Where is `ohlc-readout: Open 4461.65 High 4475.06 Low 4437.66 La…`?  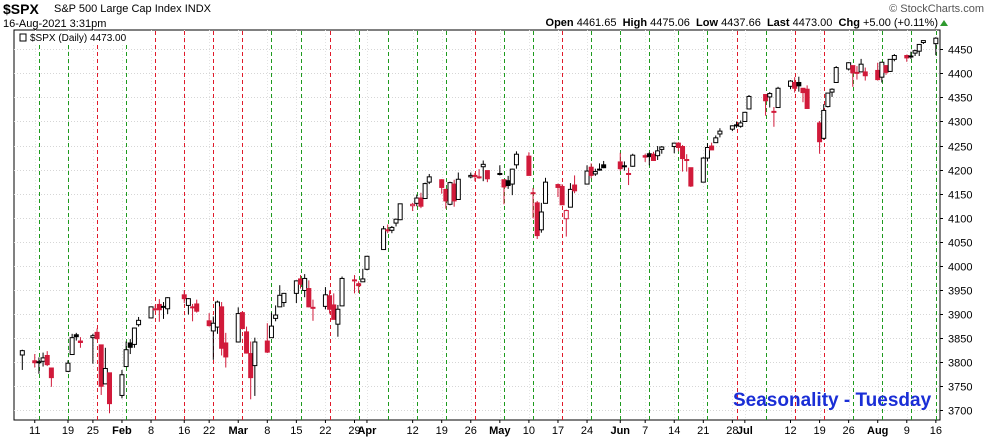
ohlc-readout: Open 4461.65 High 4475.06 Low 4437.66 La… is located at coordinates (742, 23).